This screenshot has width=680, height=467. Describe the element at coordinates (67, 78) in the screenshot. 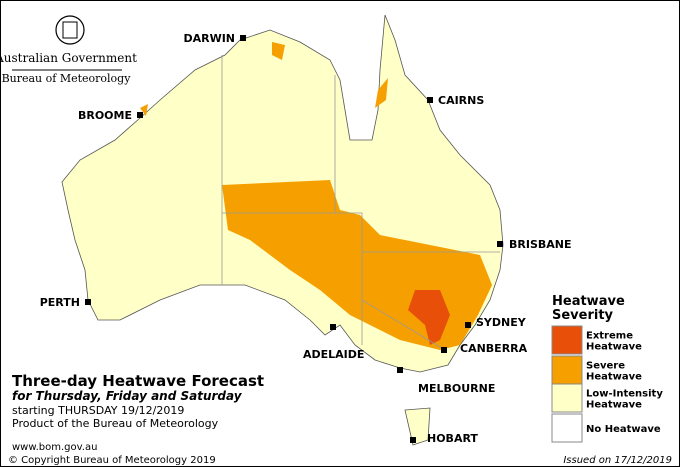

I see `bureau: Bureau of Meteorology` at that location.